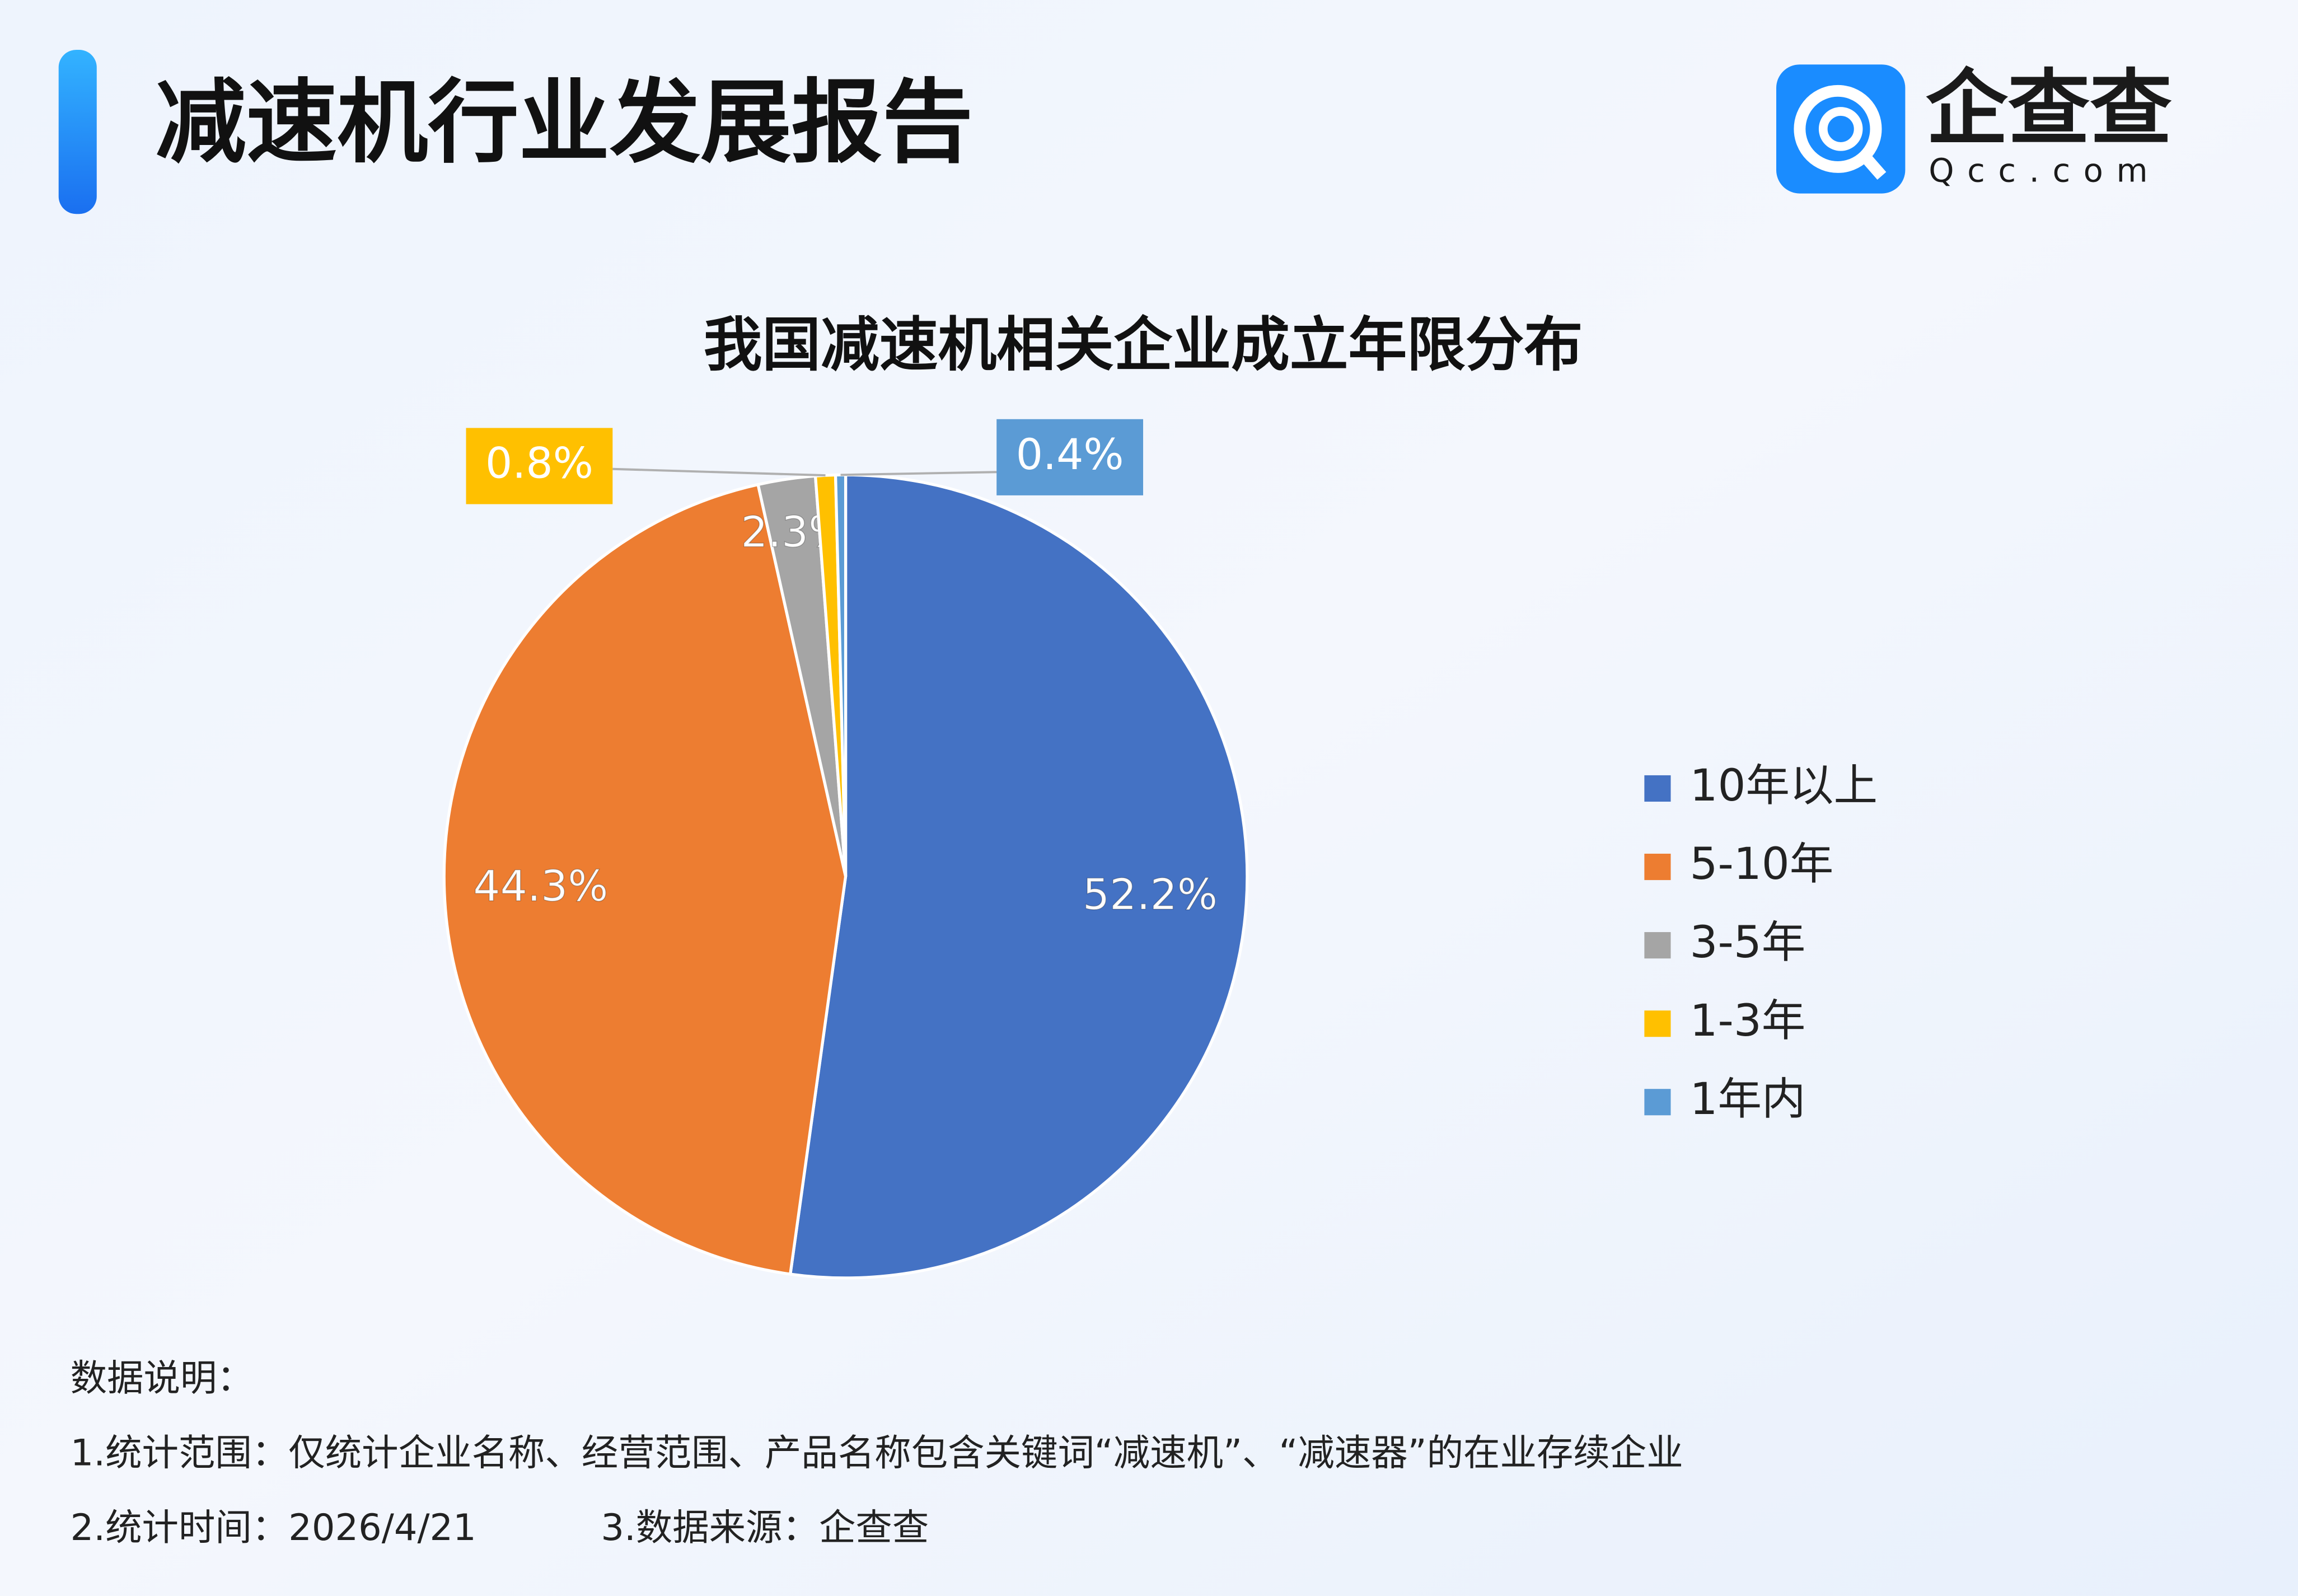 This screenshot has width=2298, height=1596. Describe the element at coordinates (1762, 864) in the screenshot. I see `legend-label: 5-10年` at that location.